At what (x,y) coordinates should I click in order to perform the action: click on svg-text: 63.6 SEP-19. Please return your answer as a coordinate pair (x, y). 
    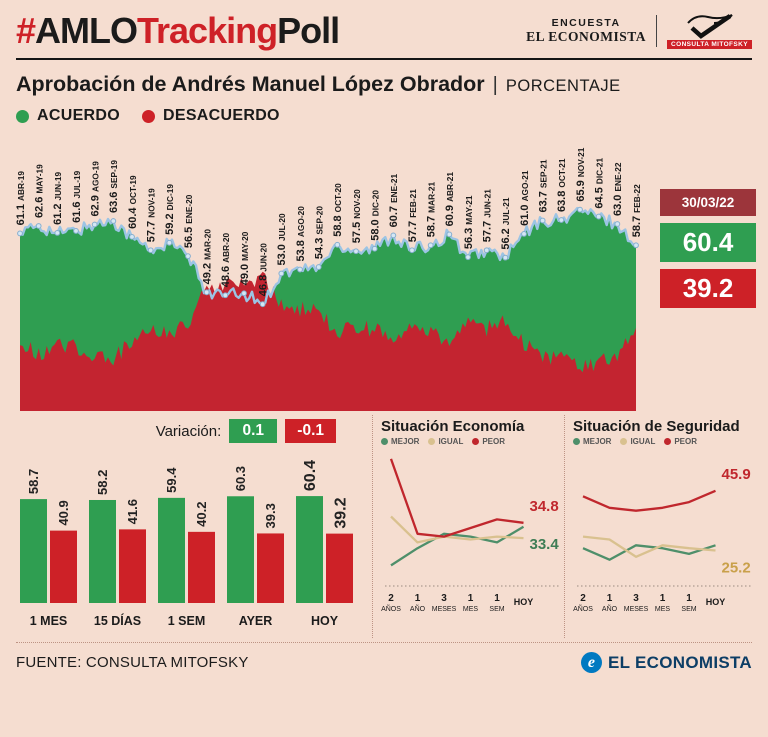
    Looking at the image, I should click on (114, 186).